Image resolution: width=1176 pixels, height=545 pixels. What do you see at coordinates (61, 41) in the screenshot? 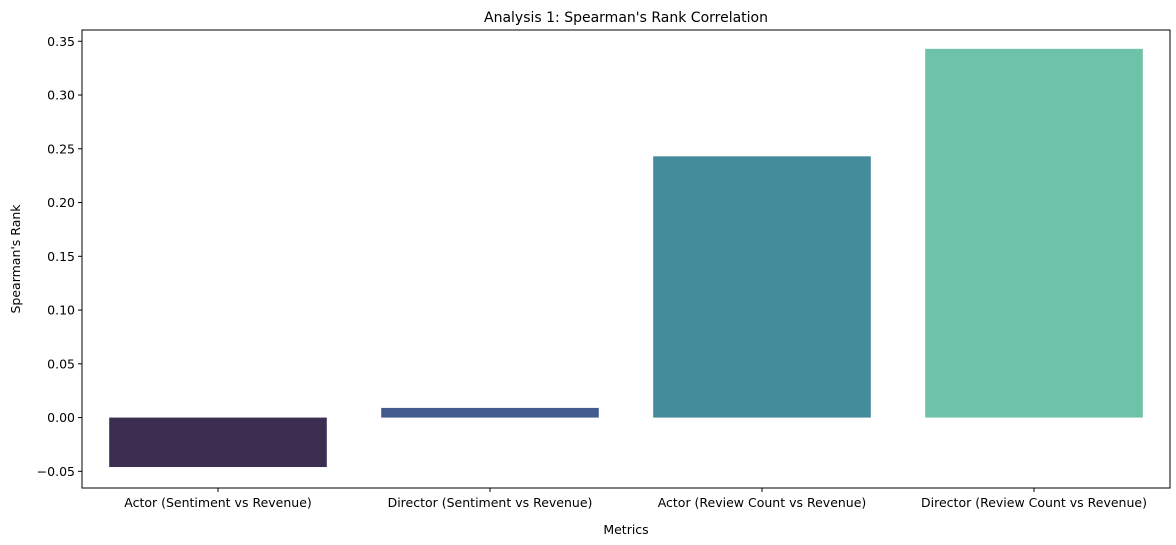
I see `y-tick-label: 0.35` at bounding box center [61, 41].